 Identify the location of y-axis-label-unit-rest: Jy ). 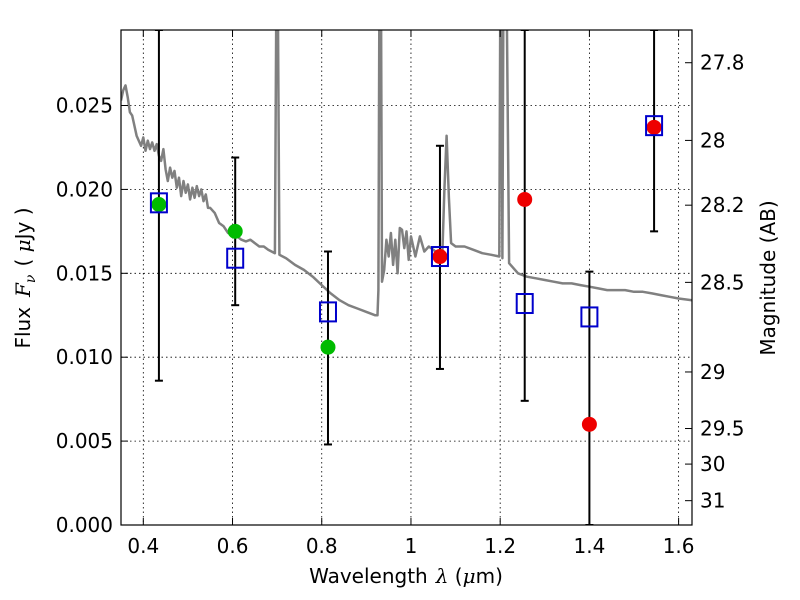
(23, 224).